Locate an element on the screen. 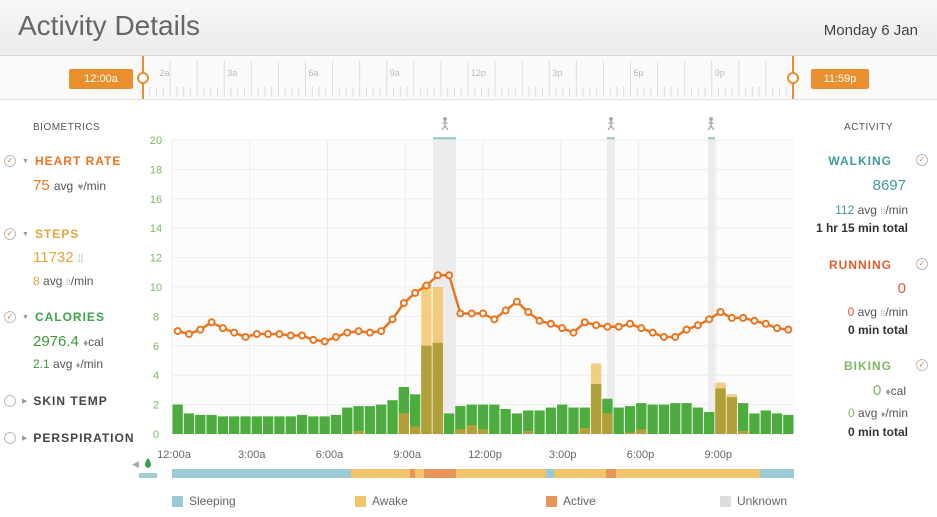 The height and width of the screenshot is (517, 937). walking-label: WALKING is located at coordinates (860, 161).